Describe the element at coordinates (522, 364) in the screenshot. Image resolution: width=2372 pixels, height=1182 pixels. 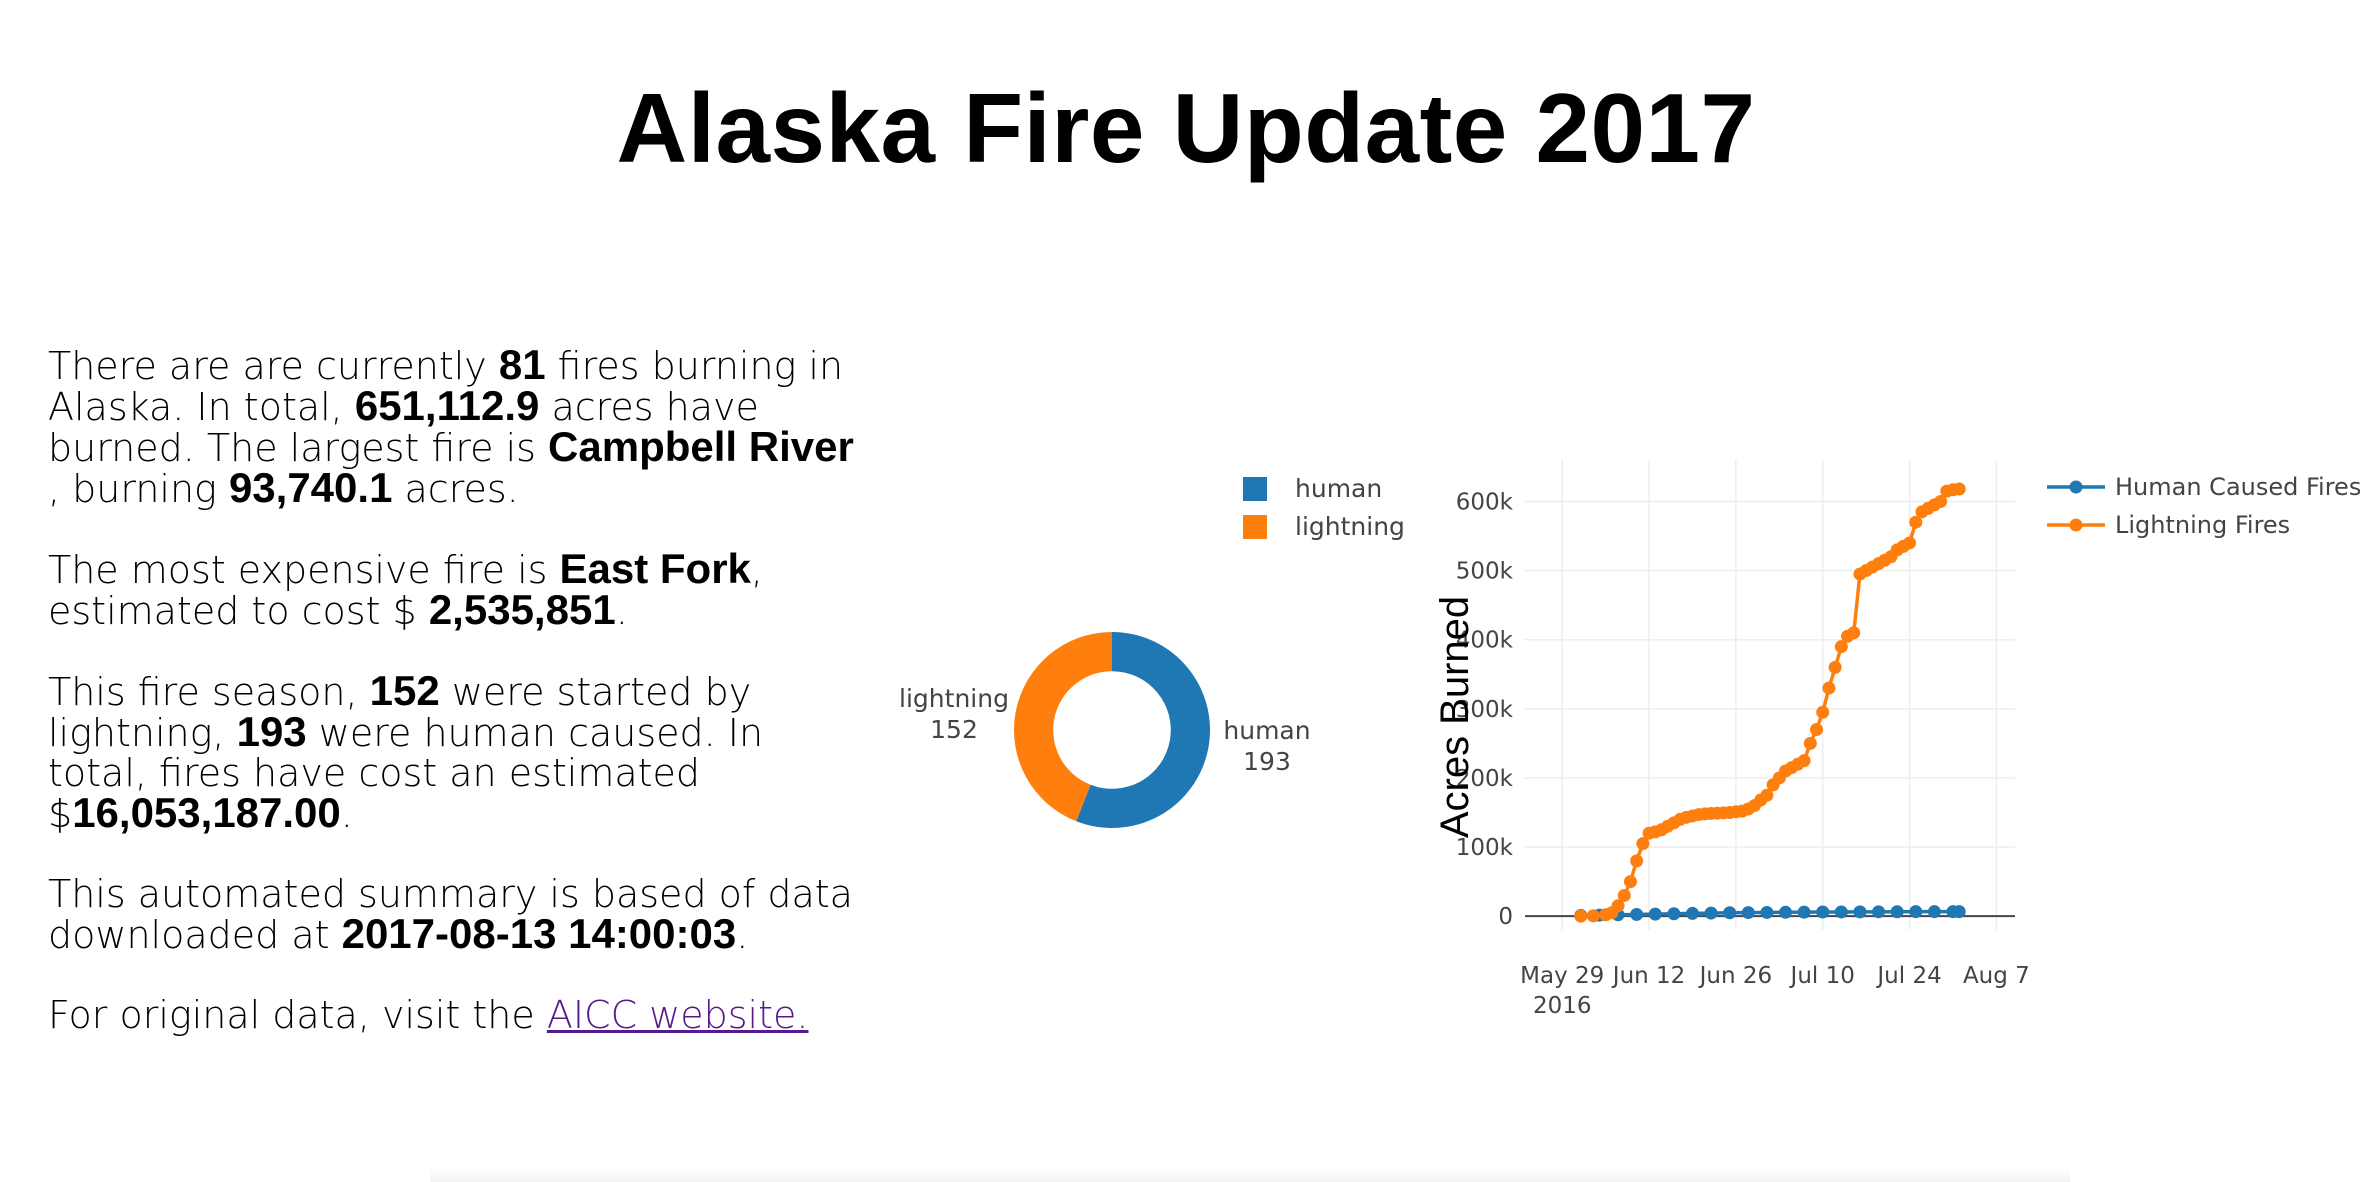
I see `fires-burning-count: 81` at that location.